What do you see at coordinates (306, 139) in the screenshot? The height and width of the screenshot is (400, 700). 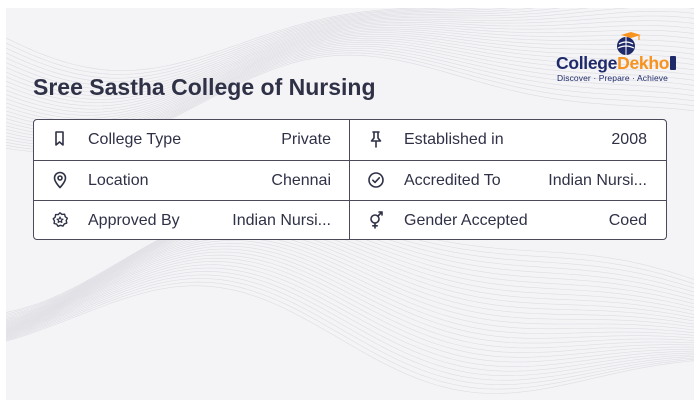 I see `info-value: Private` at bounding box center [306, 139].